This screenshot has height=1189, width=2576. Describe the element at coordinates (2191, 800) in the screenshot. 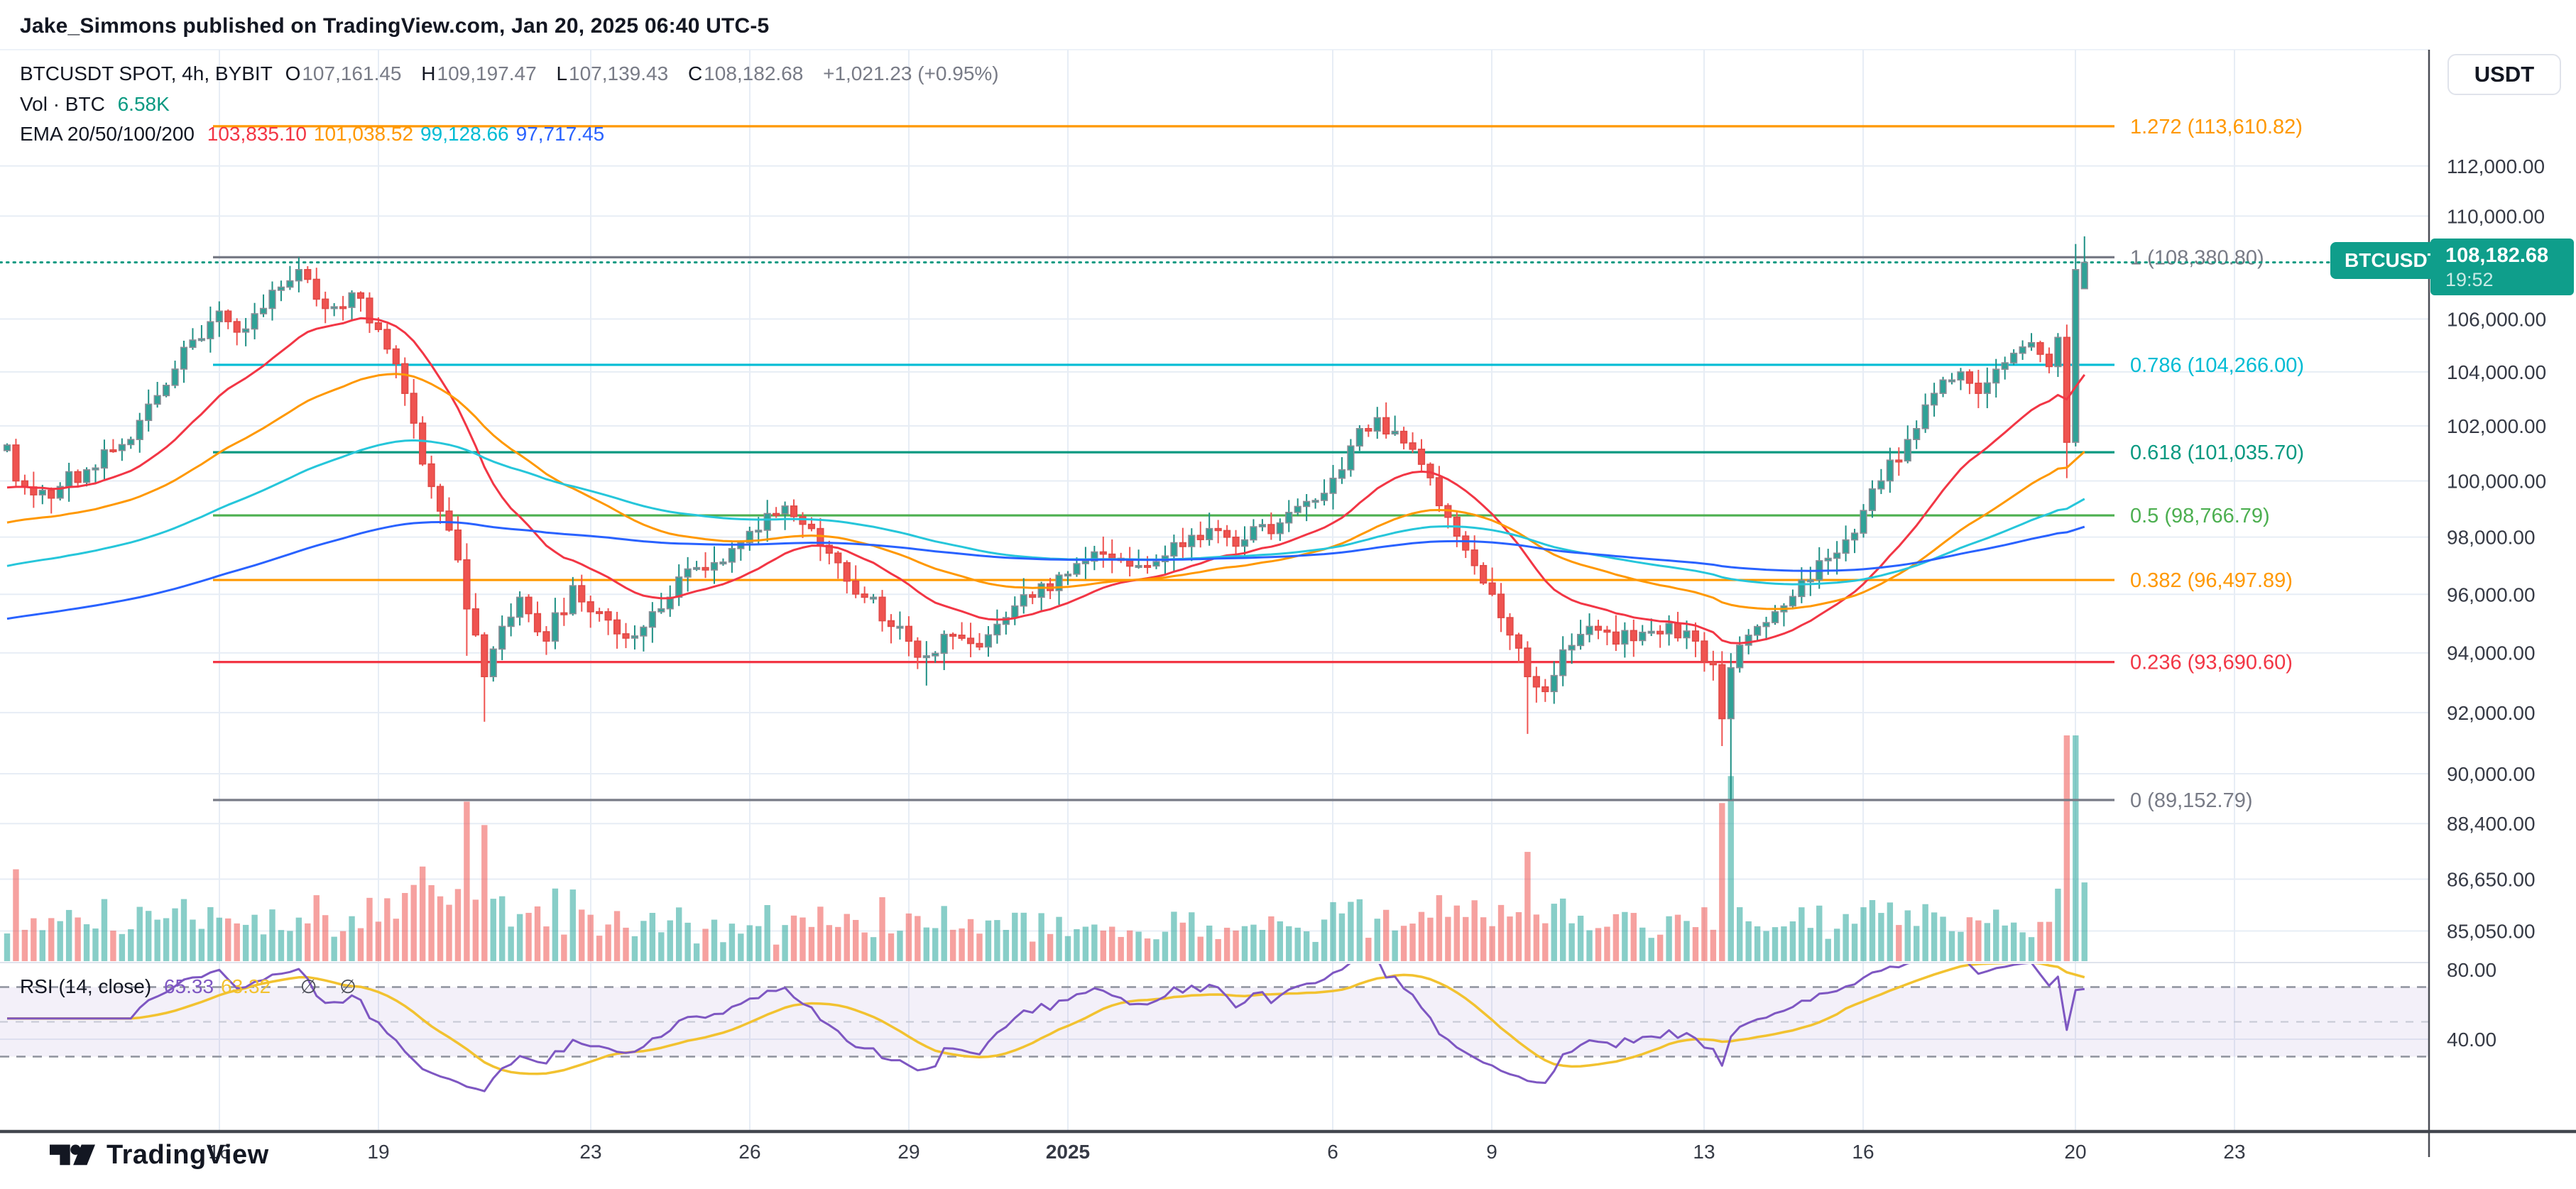

I see `fib-level-label: 0 (89,152.79)` at that location.